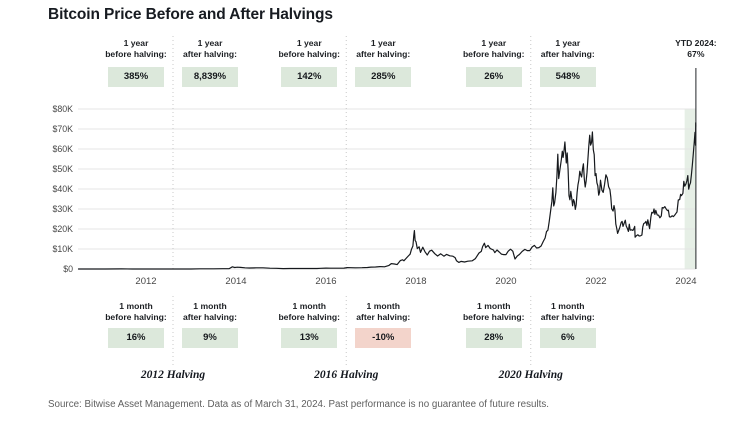  I want to click on halving-era-label: 2016 Halving, so click(346, 375).